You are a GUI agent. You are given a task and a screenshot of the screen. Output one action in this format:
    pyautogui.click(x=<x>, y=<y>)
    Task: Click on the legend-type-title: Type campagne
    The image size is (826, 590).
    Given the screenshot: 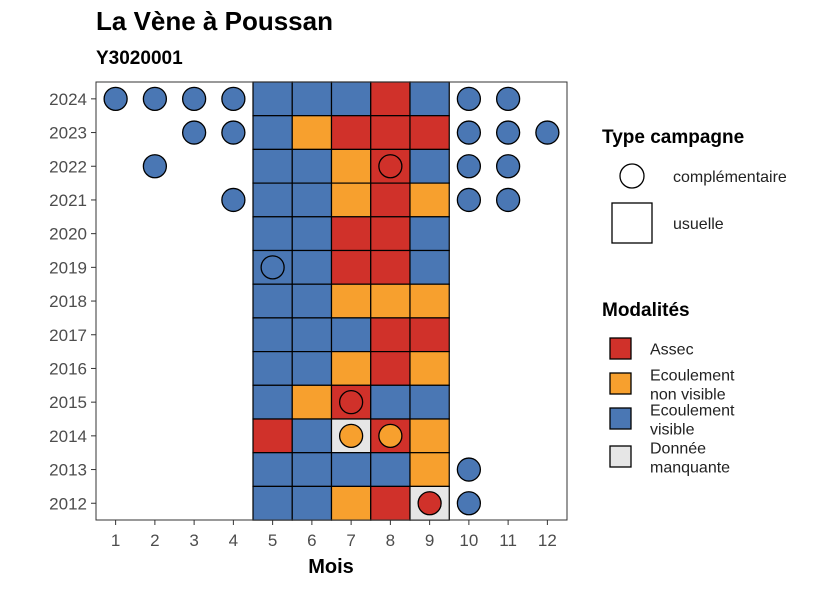 What is the action you would take?
    pyautogui.click(x=673, y=137)
    